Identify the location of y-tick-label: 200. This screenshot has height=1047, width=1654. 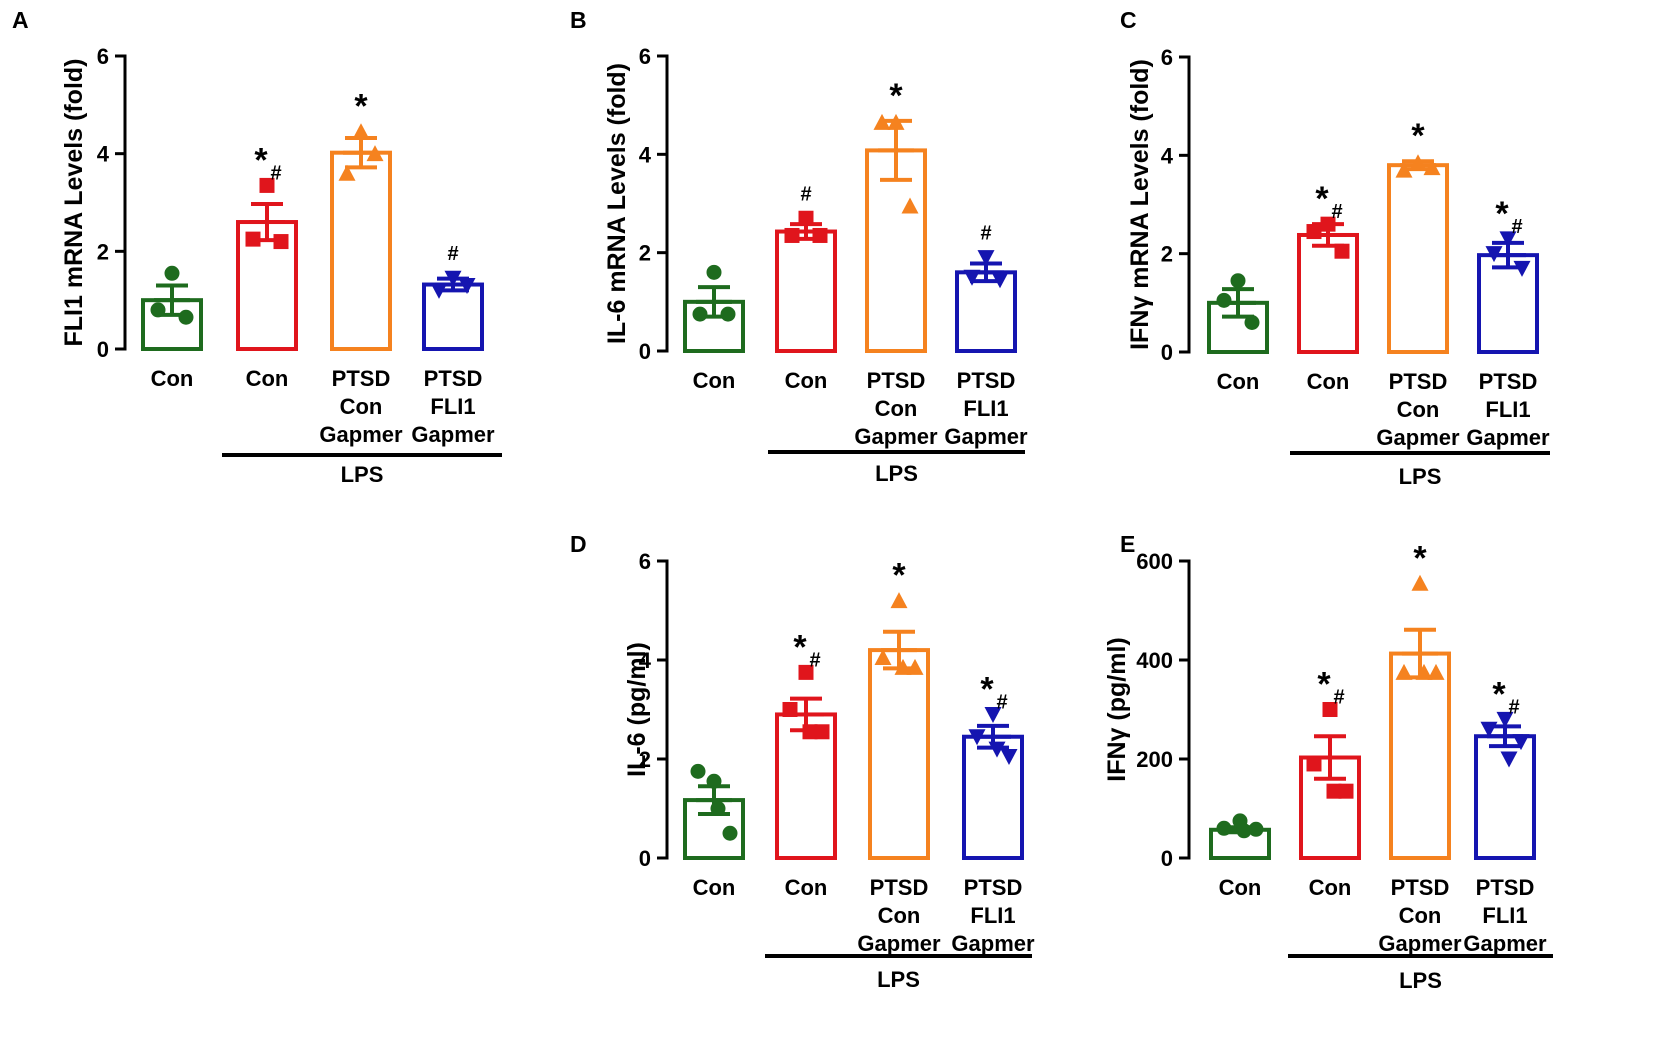
(1154, 759).